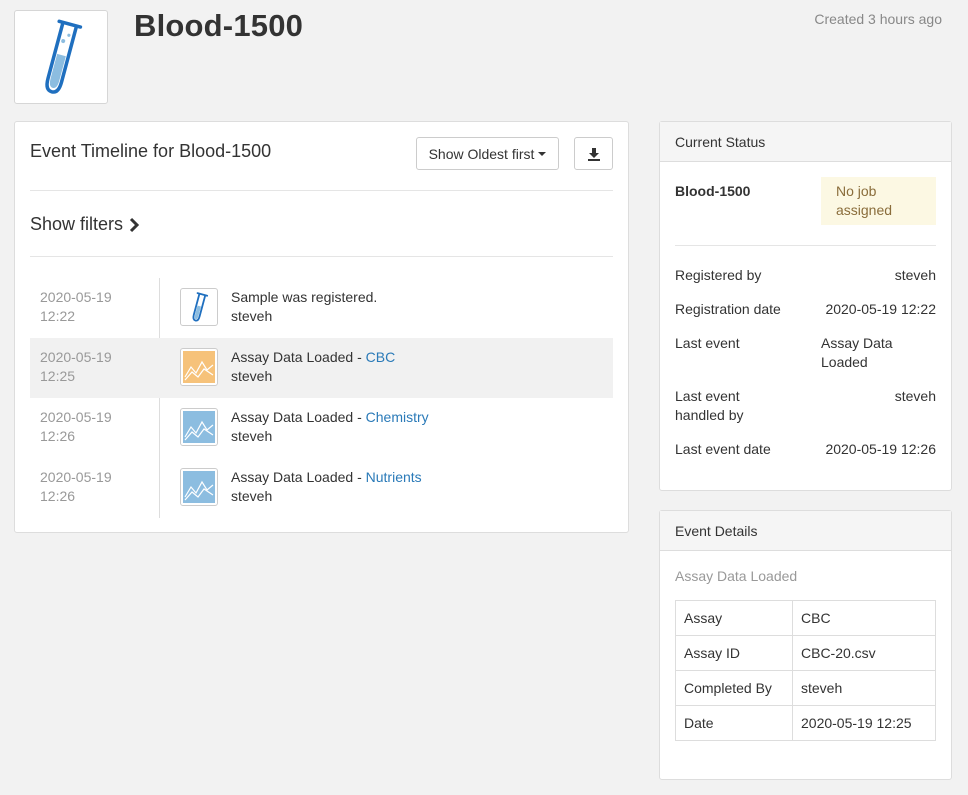 This screenshot has height=795, width=968. I want to click on detail-value: steveh, so click(864, 688).